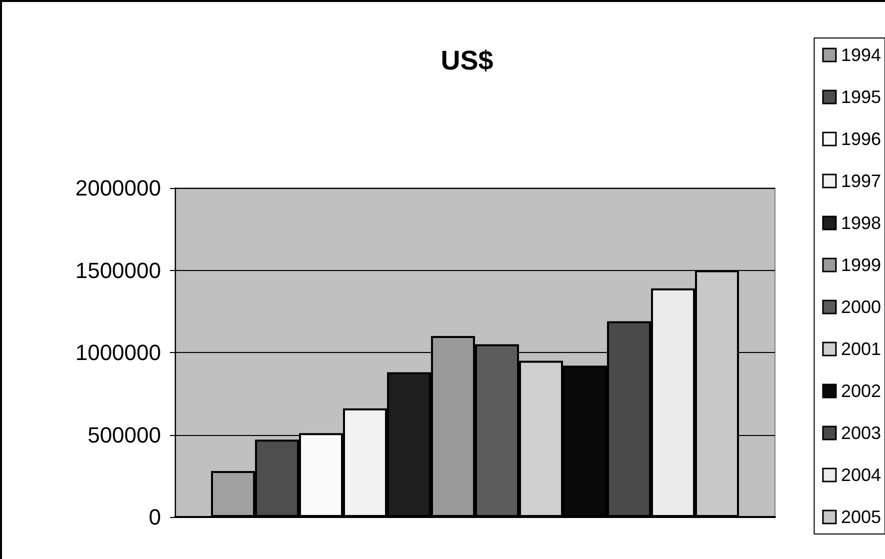 The height and width of the screenshot is (559, 885). What do you see at coordinates (861, 307) in the screenshot?
I see `legend-label: 2000` at bounding box center [861, 307].